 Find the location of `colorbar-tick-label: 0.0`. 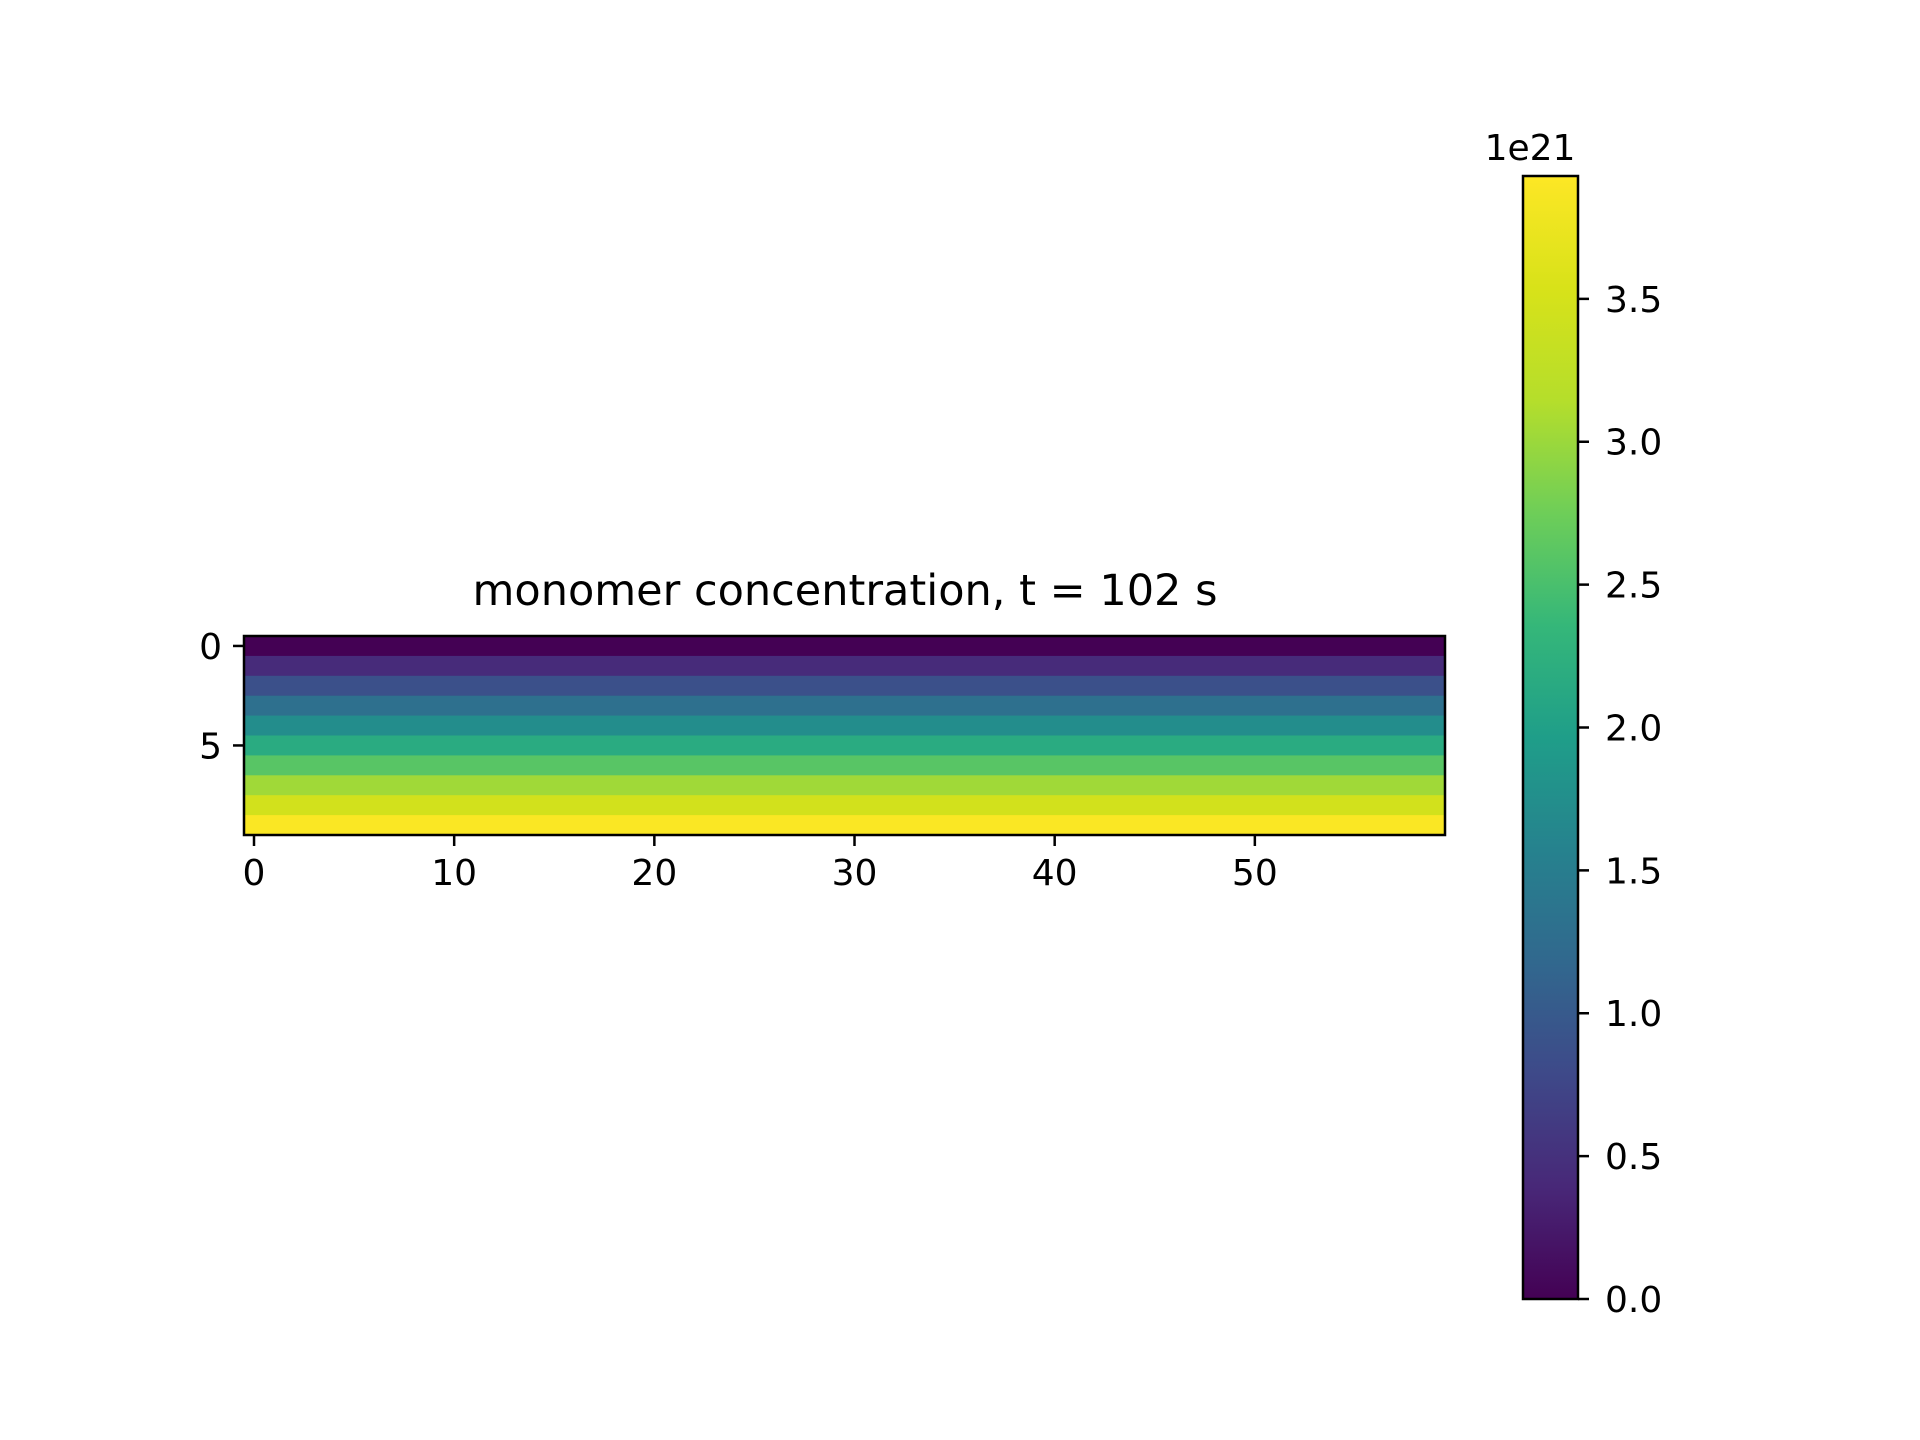

colorbar-tick-label: 0.0 is located at coordinates (1633, 1300).